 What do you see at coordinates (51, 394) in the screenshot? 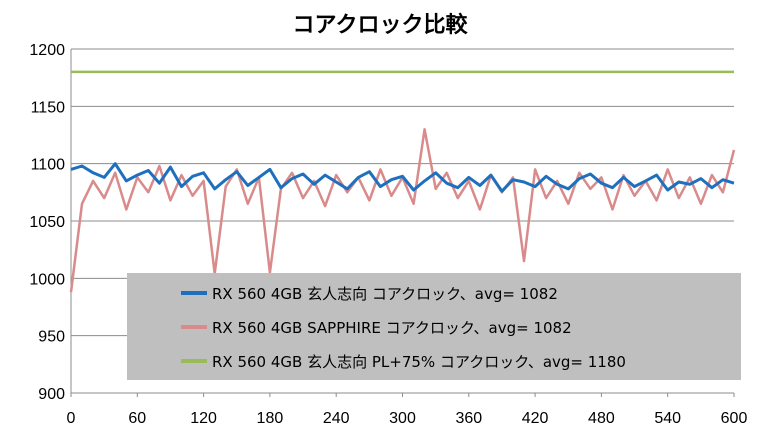
I see `y-tick-label: 900` at bounding box center [51, 394].